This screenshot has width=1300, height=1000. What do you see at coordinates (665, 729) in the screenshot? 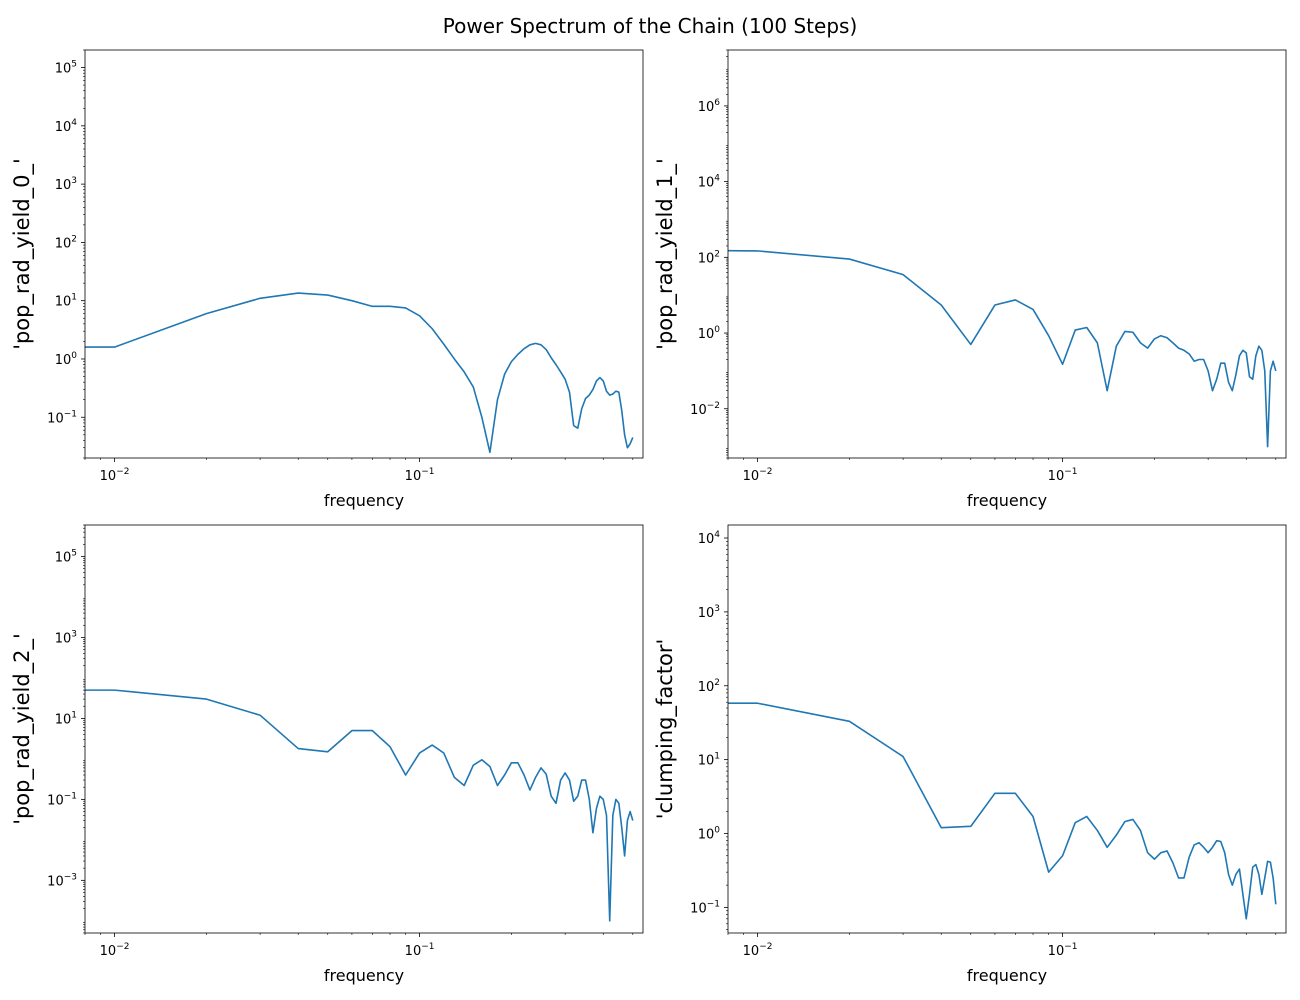
I see `y-axis-label: 'clumping_factor'` at bounding box center [665, 729].